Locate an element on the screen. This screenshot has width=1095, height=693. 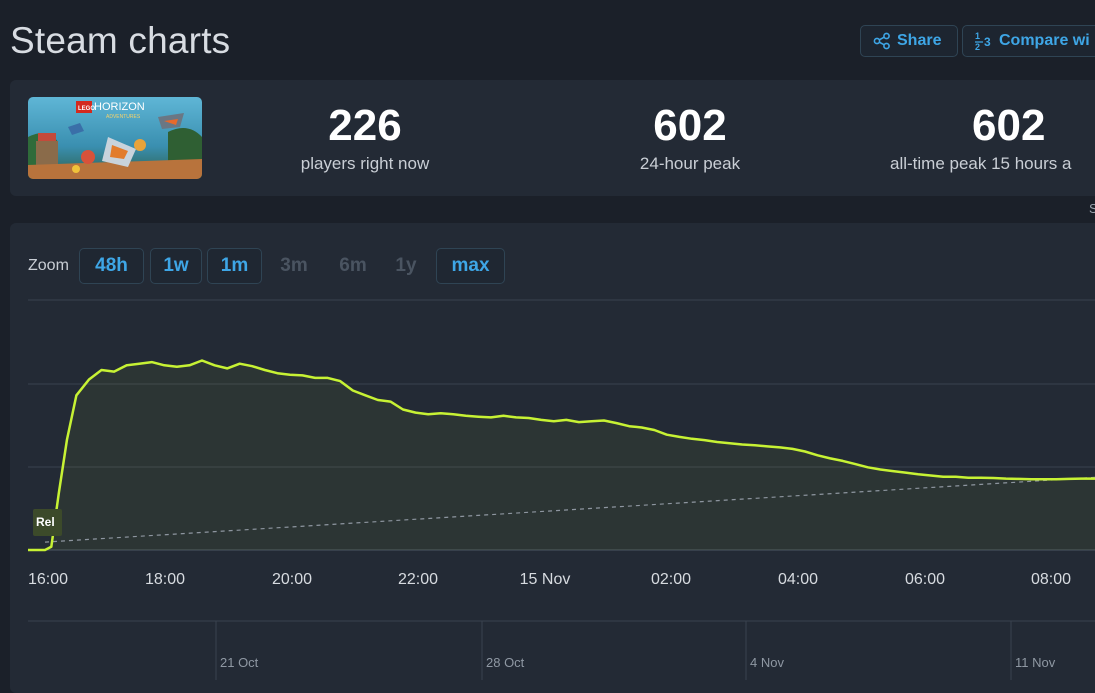
peak-24h-label: 24-hour peak is located at coordinates (690, 163).